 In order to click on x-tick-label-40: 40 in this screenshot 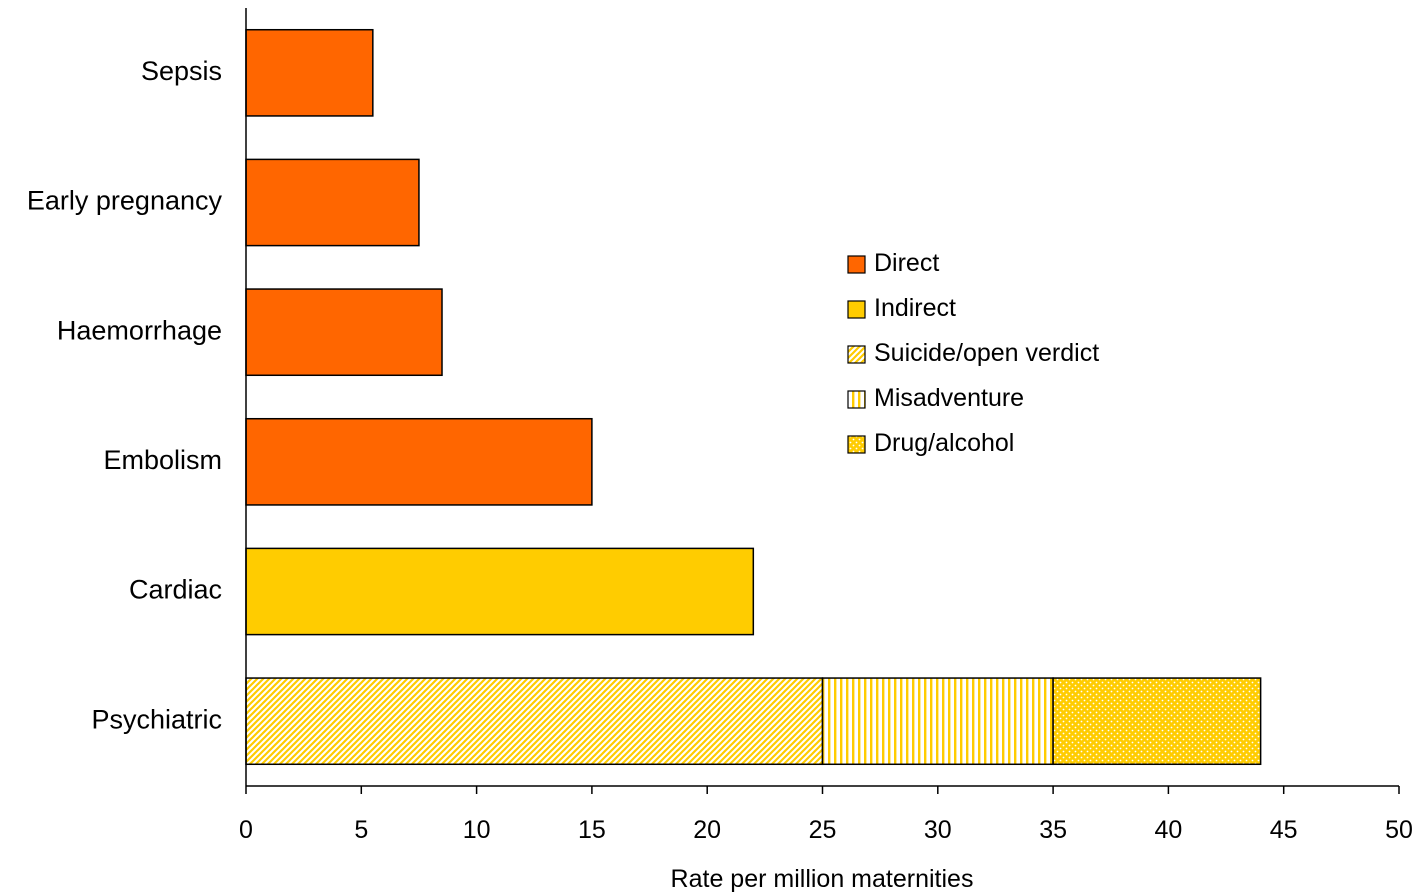, I will do `click(1168, 830)`.